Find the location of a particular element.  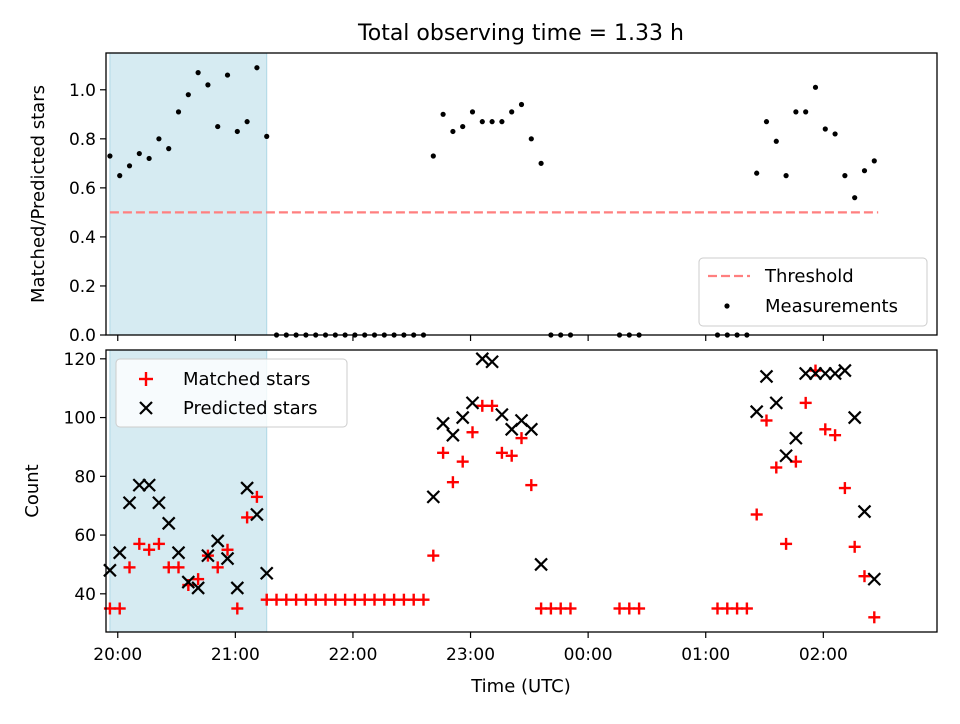

legend-threshold-label: Threshold is located at coordinates (809, 276).